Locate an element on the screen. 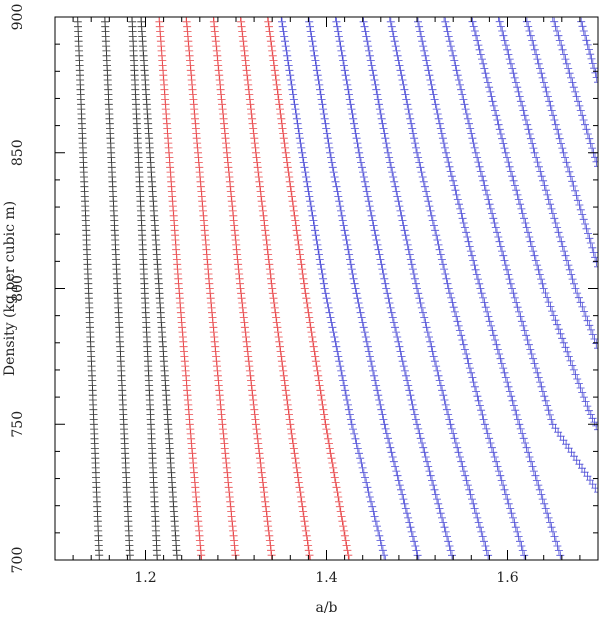 The image size is (600, 620). x-tick-label: 1.2 is located at coordinates (145, 578).